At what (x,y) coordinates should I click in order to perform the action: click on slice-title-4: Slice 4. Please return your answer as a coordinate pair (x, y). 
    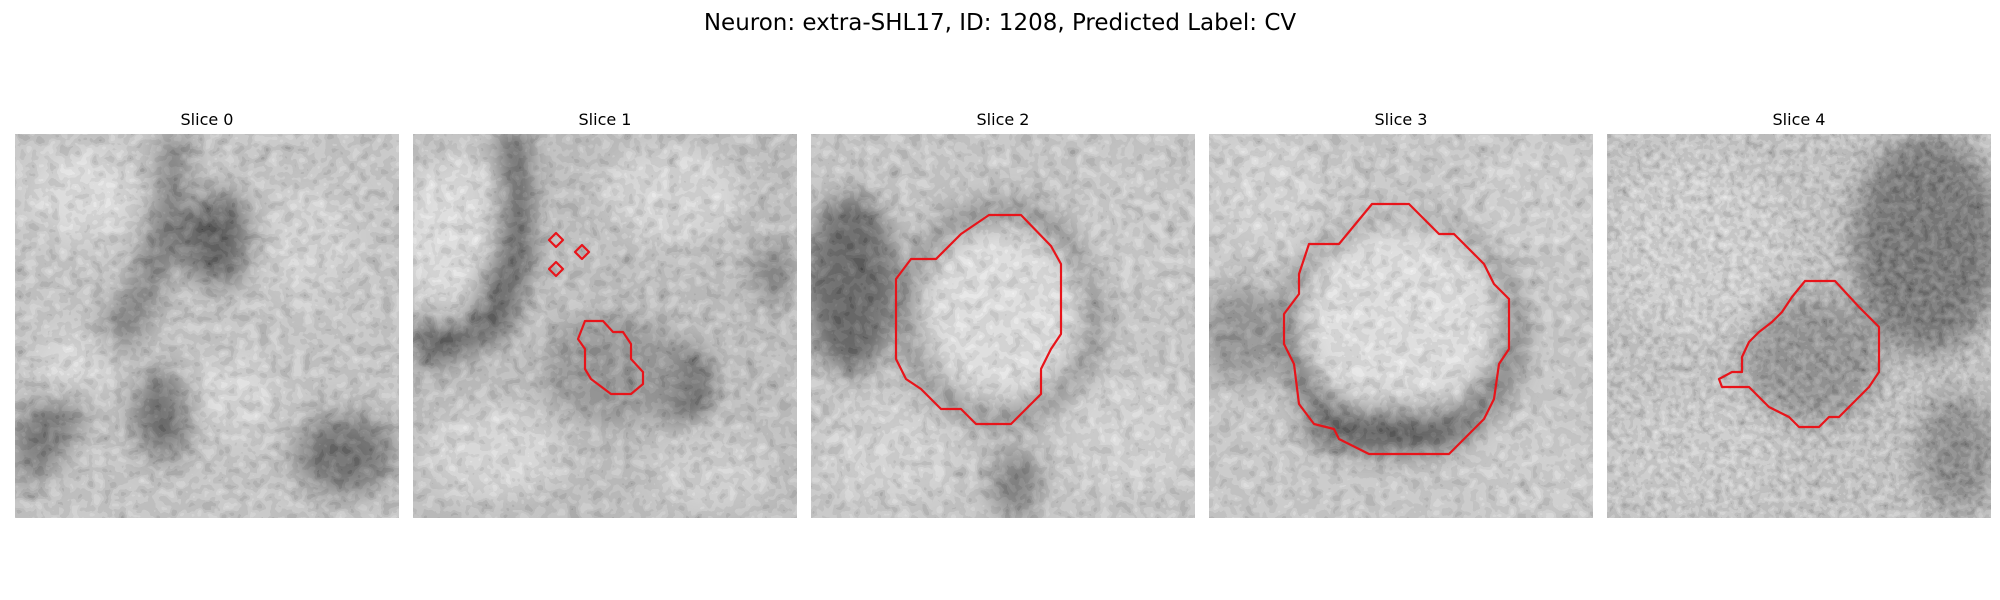
    Looking at the image, I should click on (1799, 119).